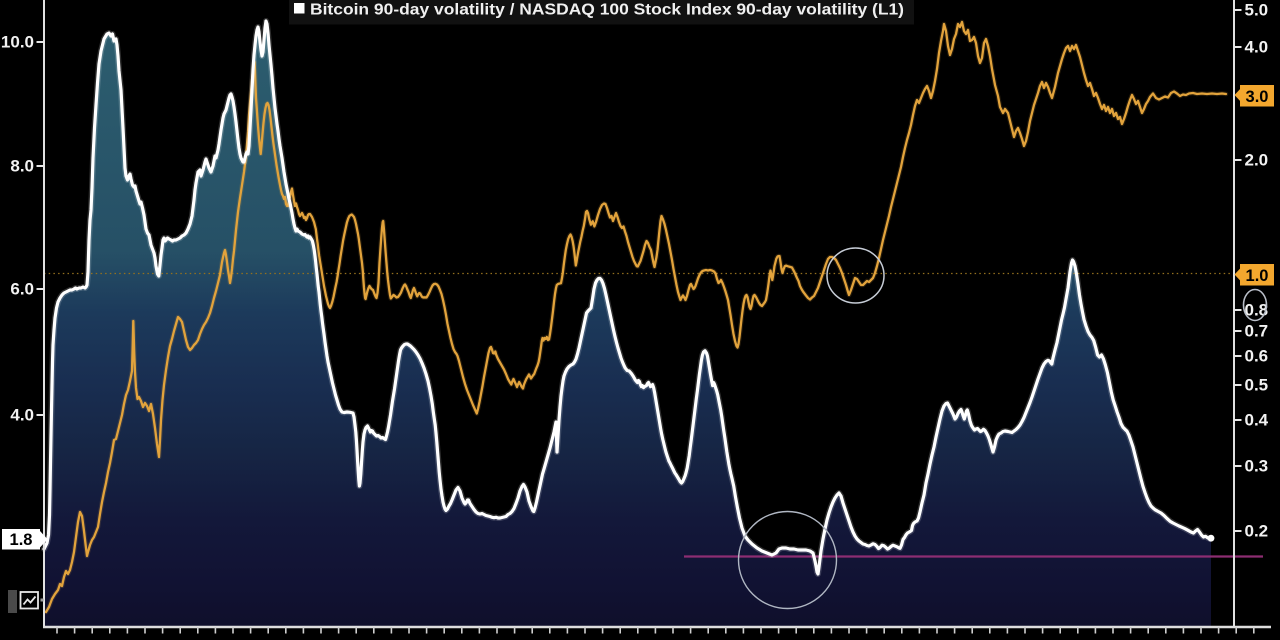  Describe the element at coordinates (1257, 466) in the screenshot. I see `svg-text: 0.3` at that location.